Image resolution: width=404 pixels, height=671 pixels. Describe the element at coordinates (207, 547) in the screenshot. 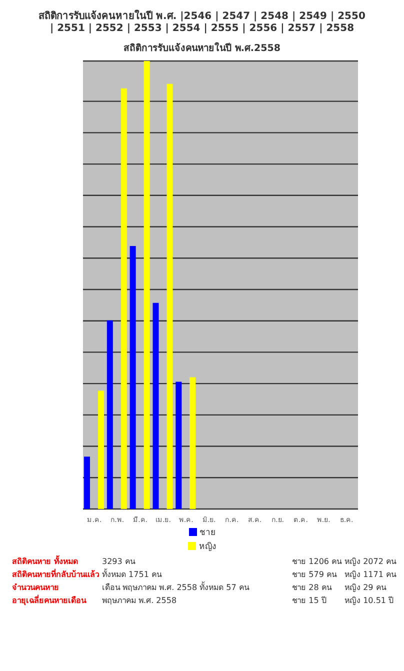

I see `legend-label: หญิง` at that location.